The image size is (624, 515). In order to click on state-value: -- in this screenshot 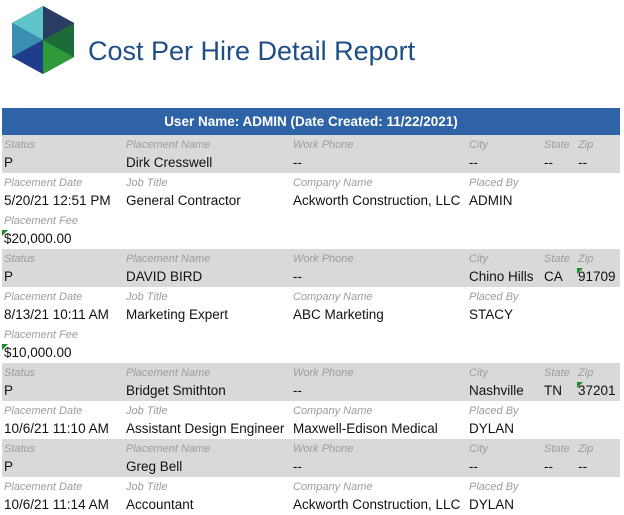, I will do `click(548, 466)`.